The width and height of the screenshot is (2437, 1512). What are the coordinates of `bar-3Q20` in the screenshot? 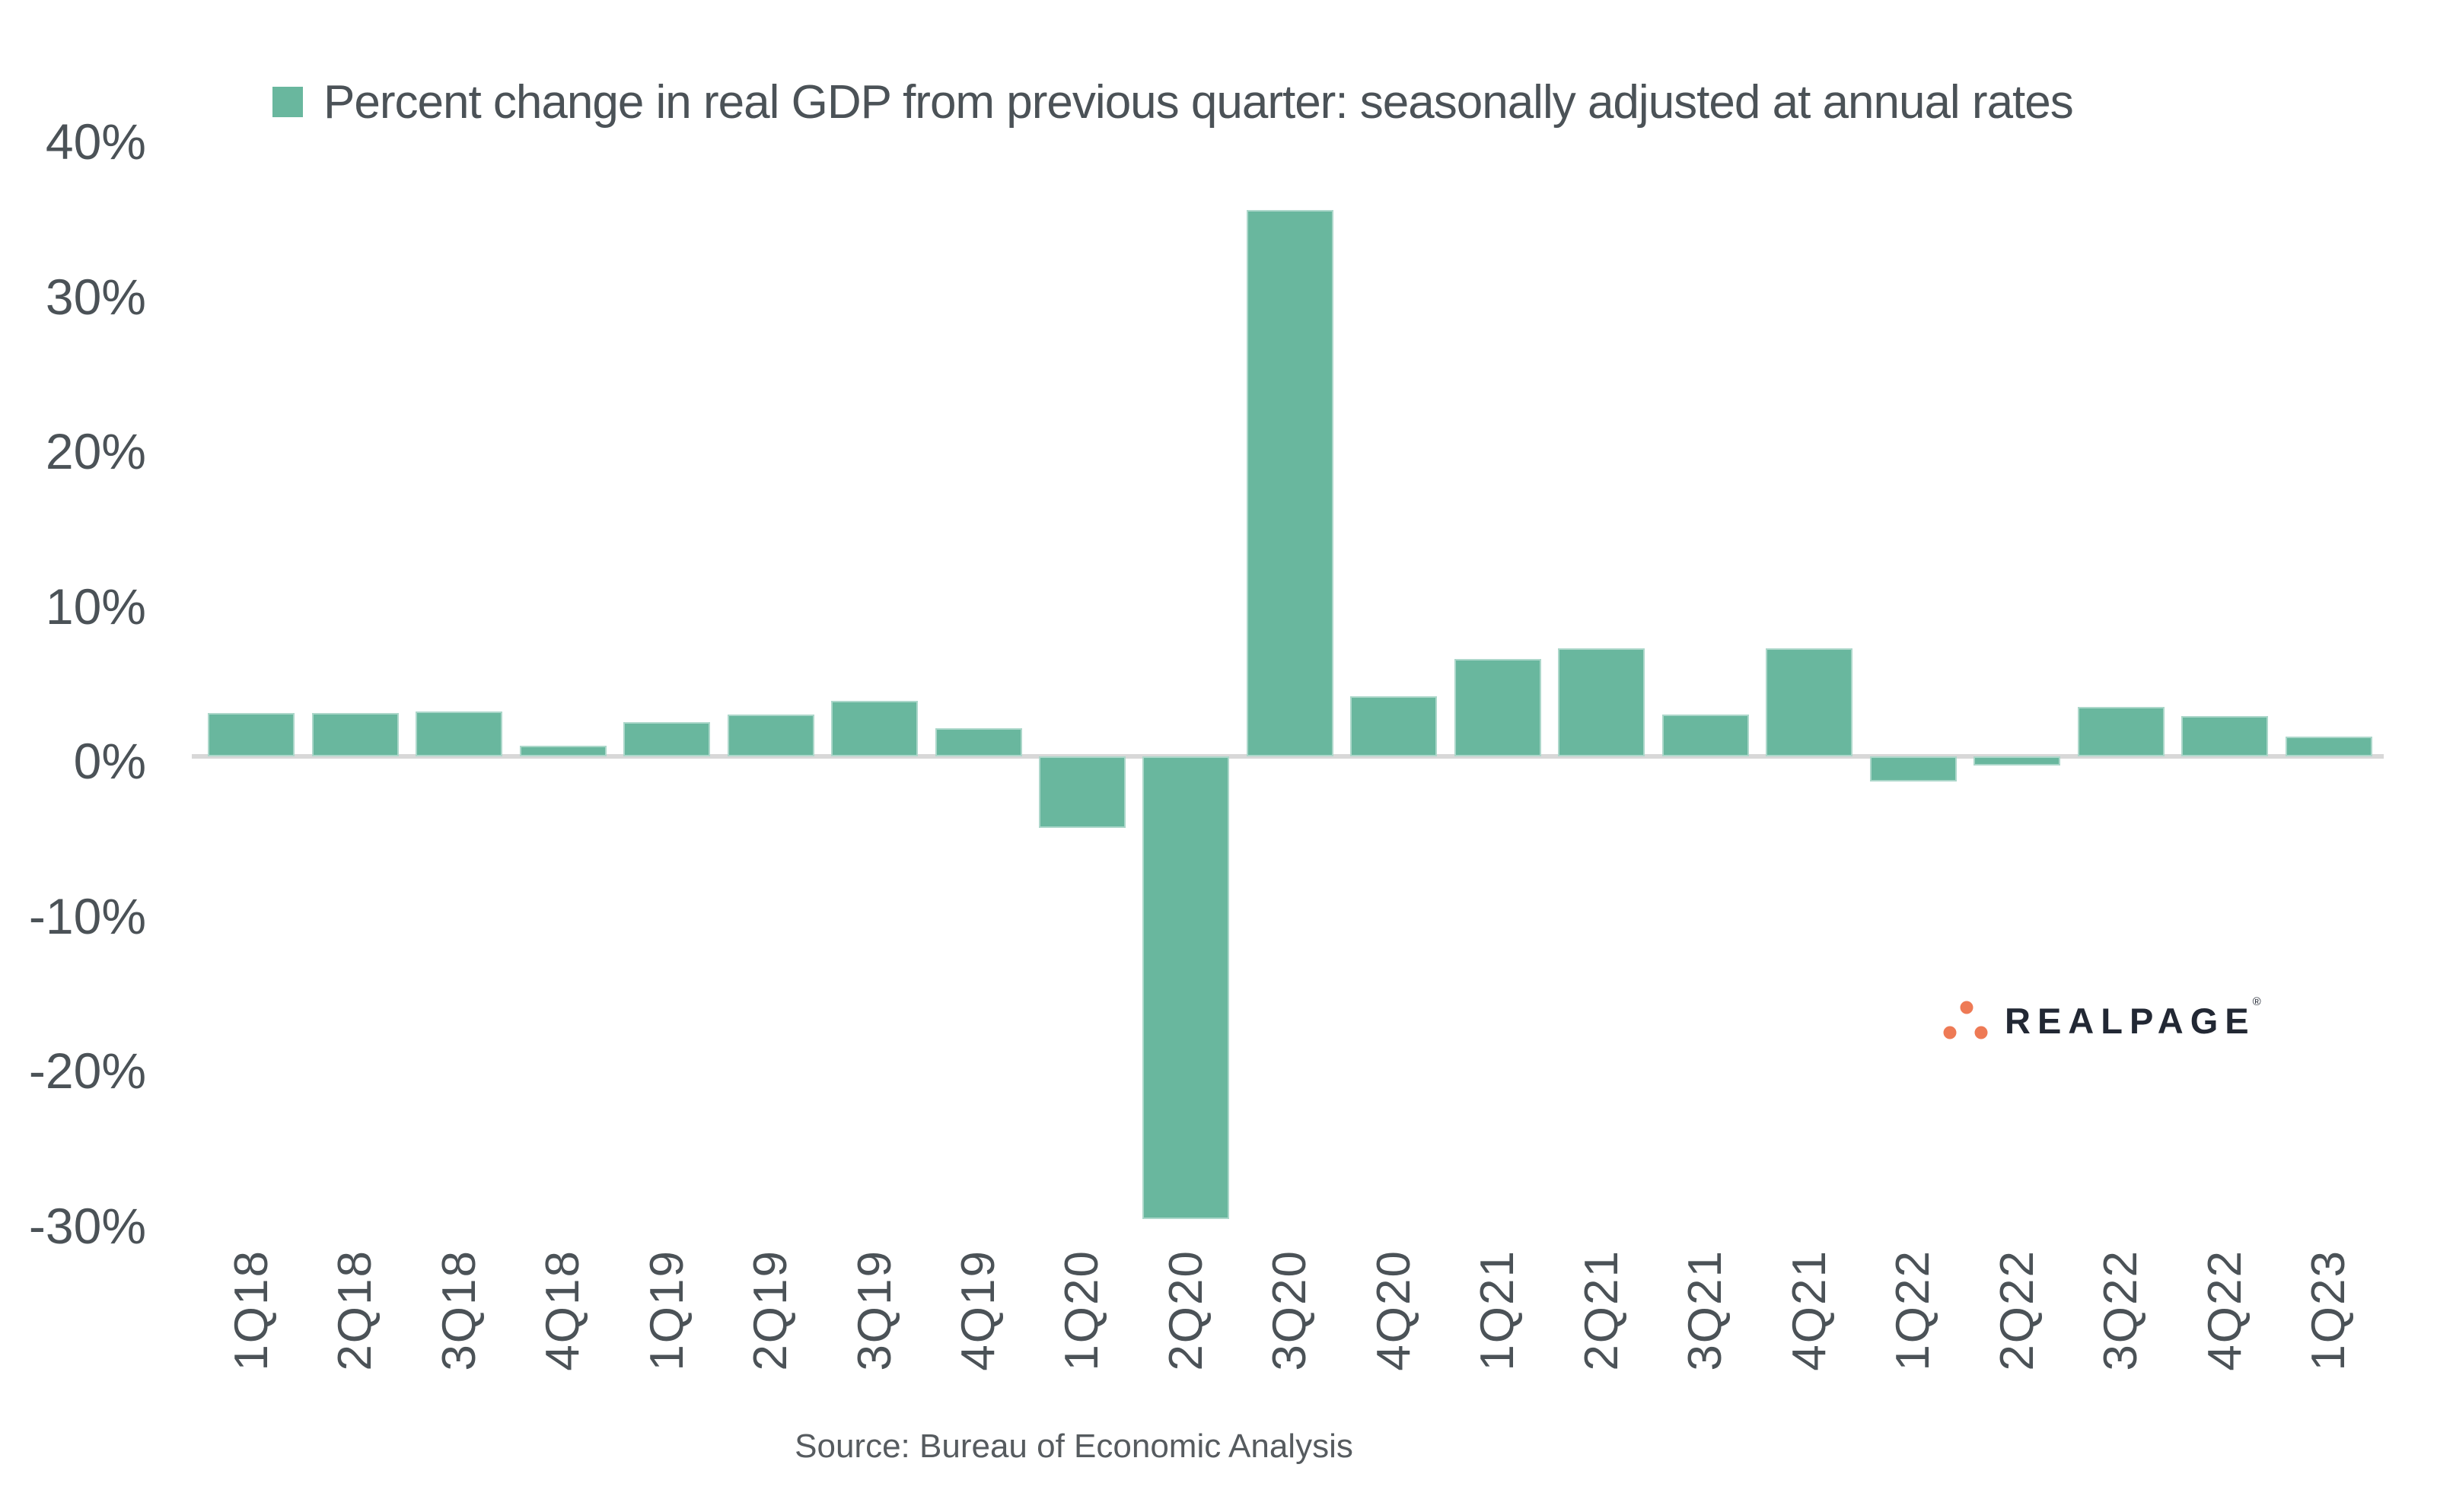 It's located at (1289, 482).